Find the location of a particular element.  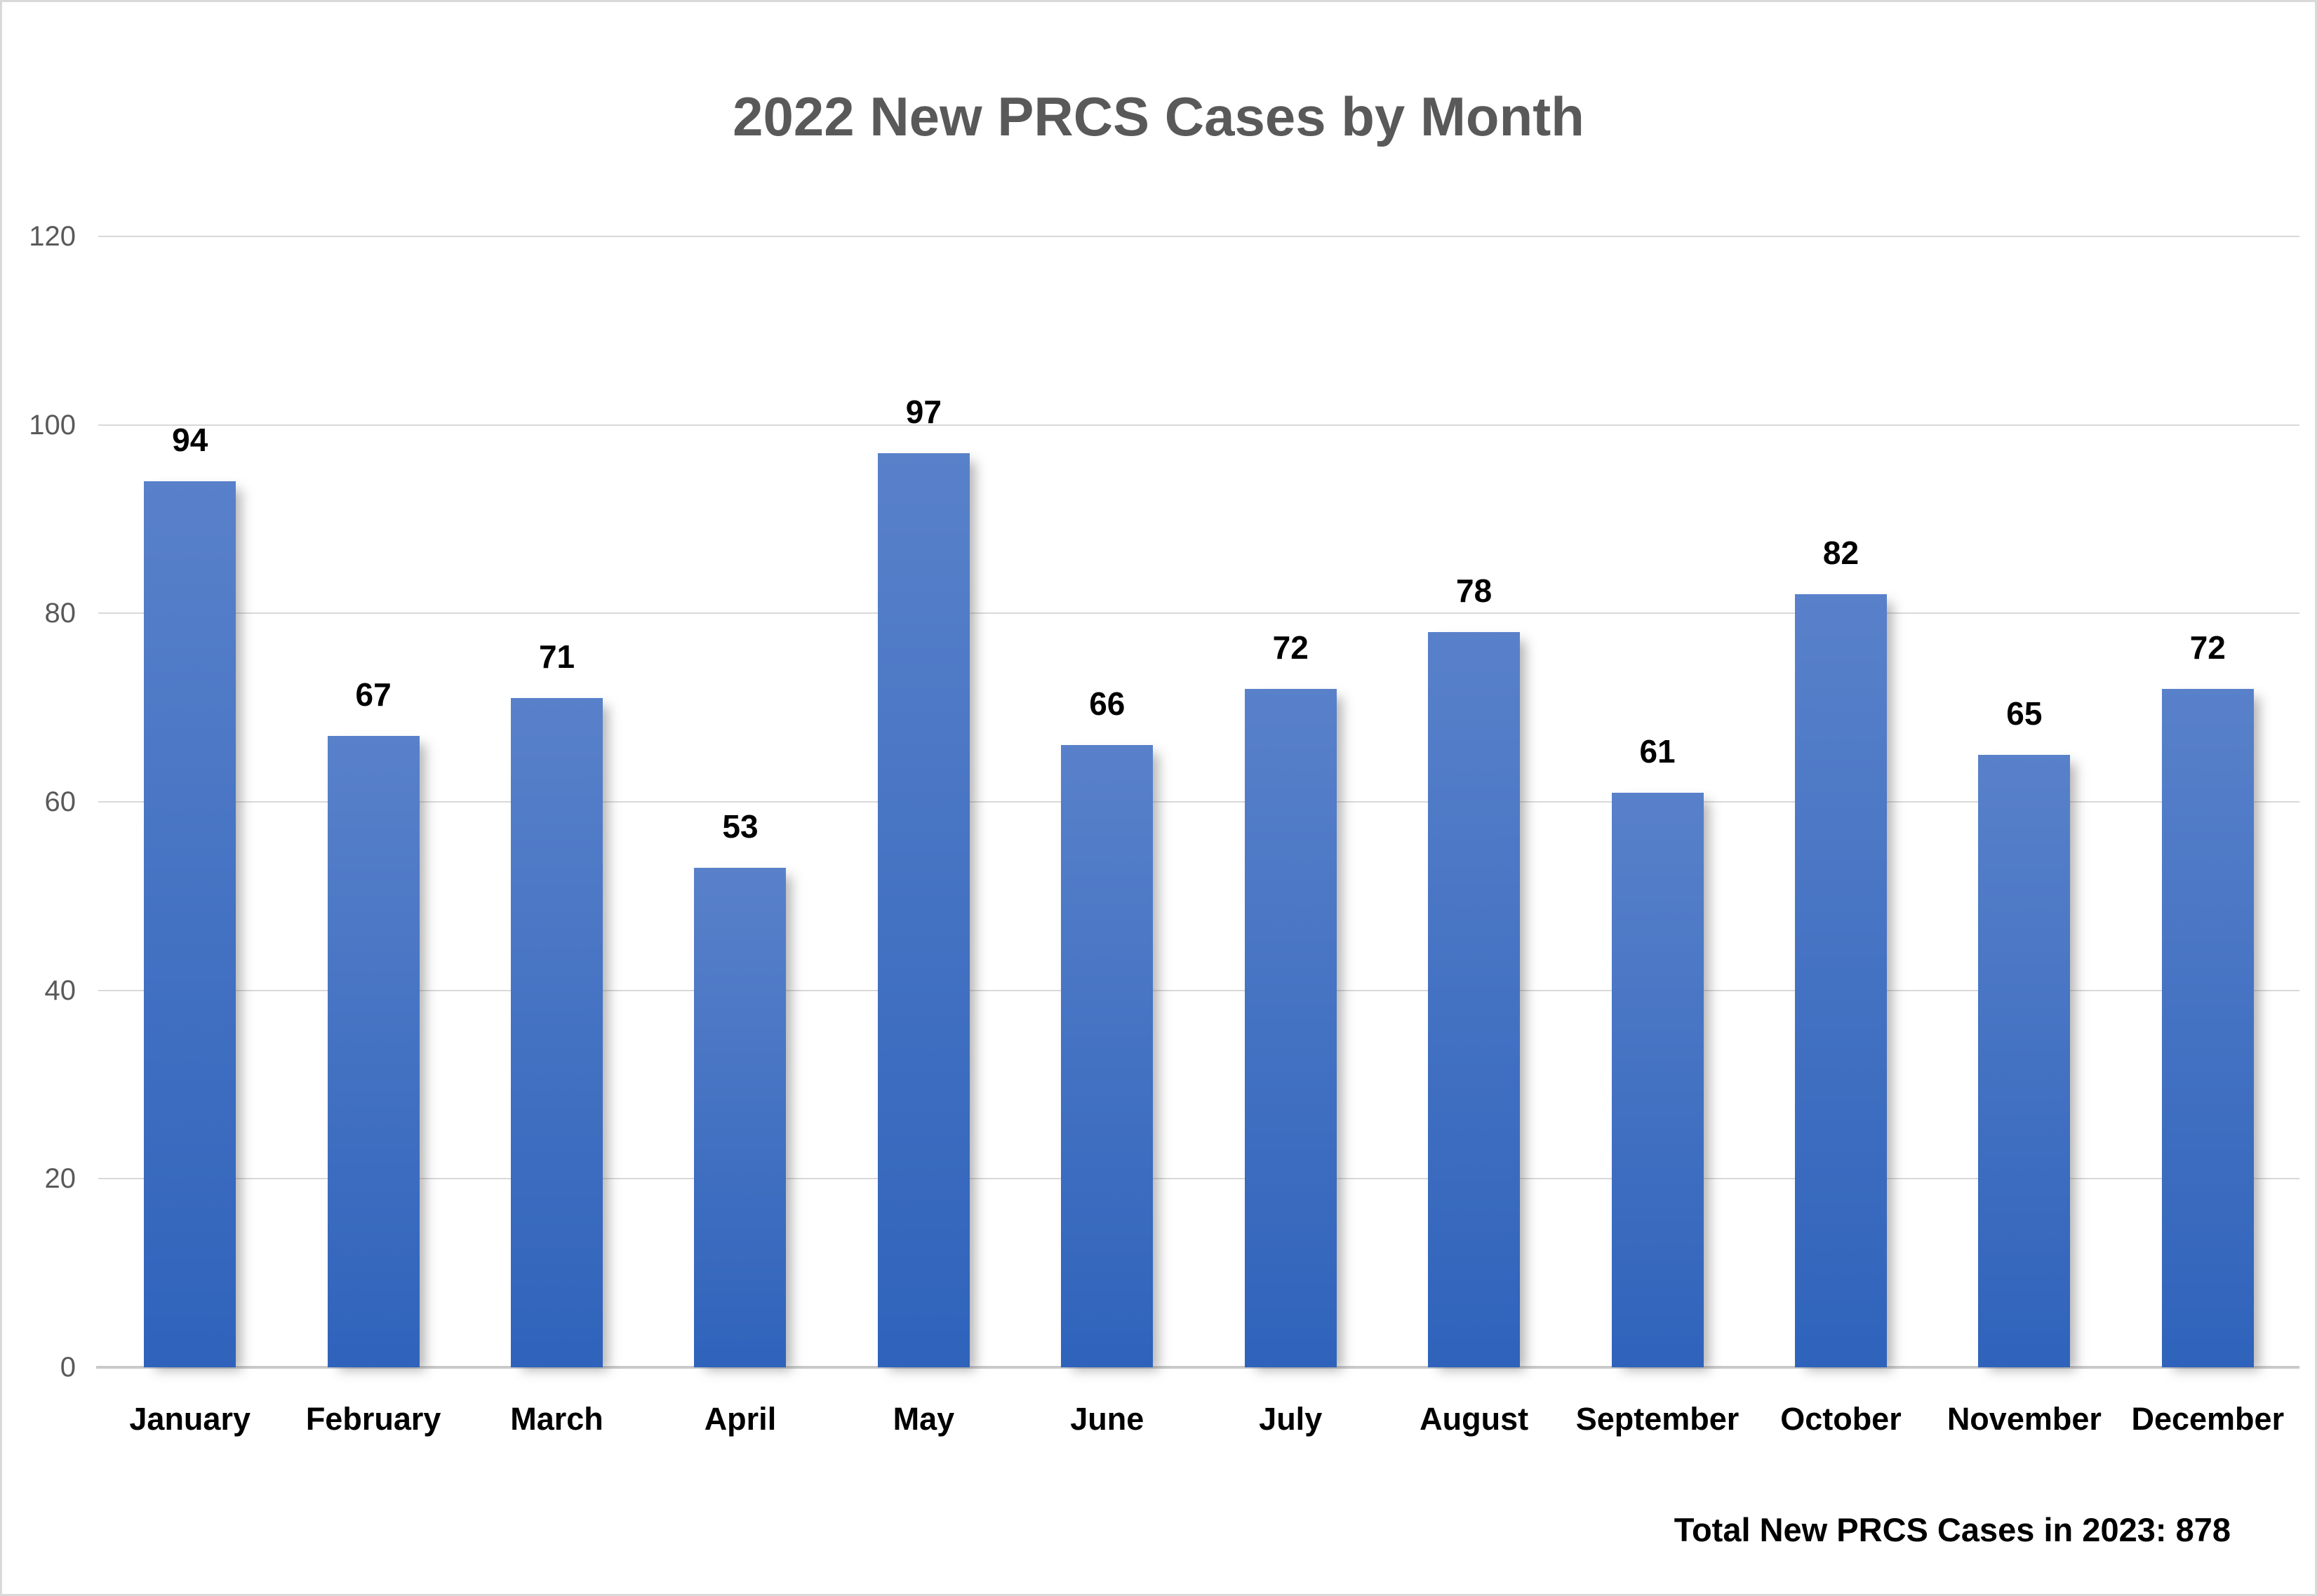

bar-november is located at coordinates (2025, 1061).